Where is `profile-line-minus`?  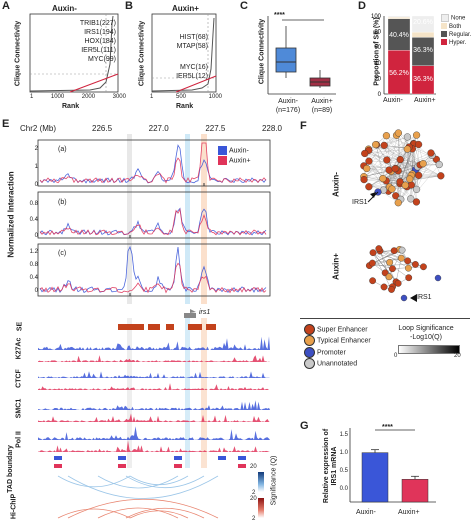
profile-line-minus is located at coordinates (153, 221).